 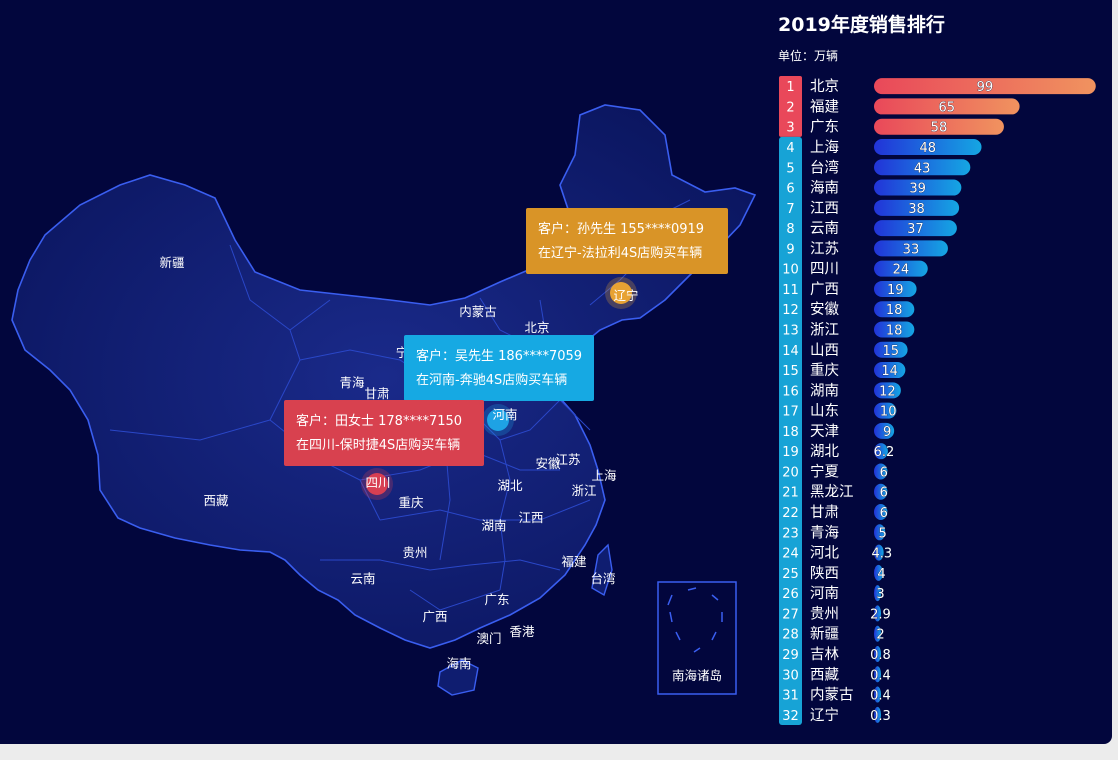 What do you see at coordinates (824, 106) in the screenshot?
I see `rank-province-name: 福建` at bounding box center [824, 106].